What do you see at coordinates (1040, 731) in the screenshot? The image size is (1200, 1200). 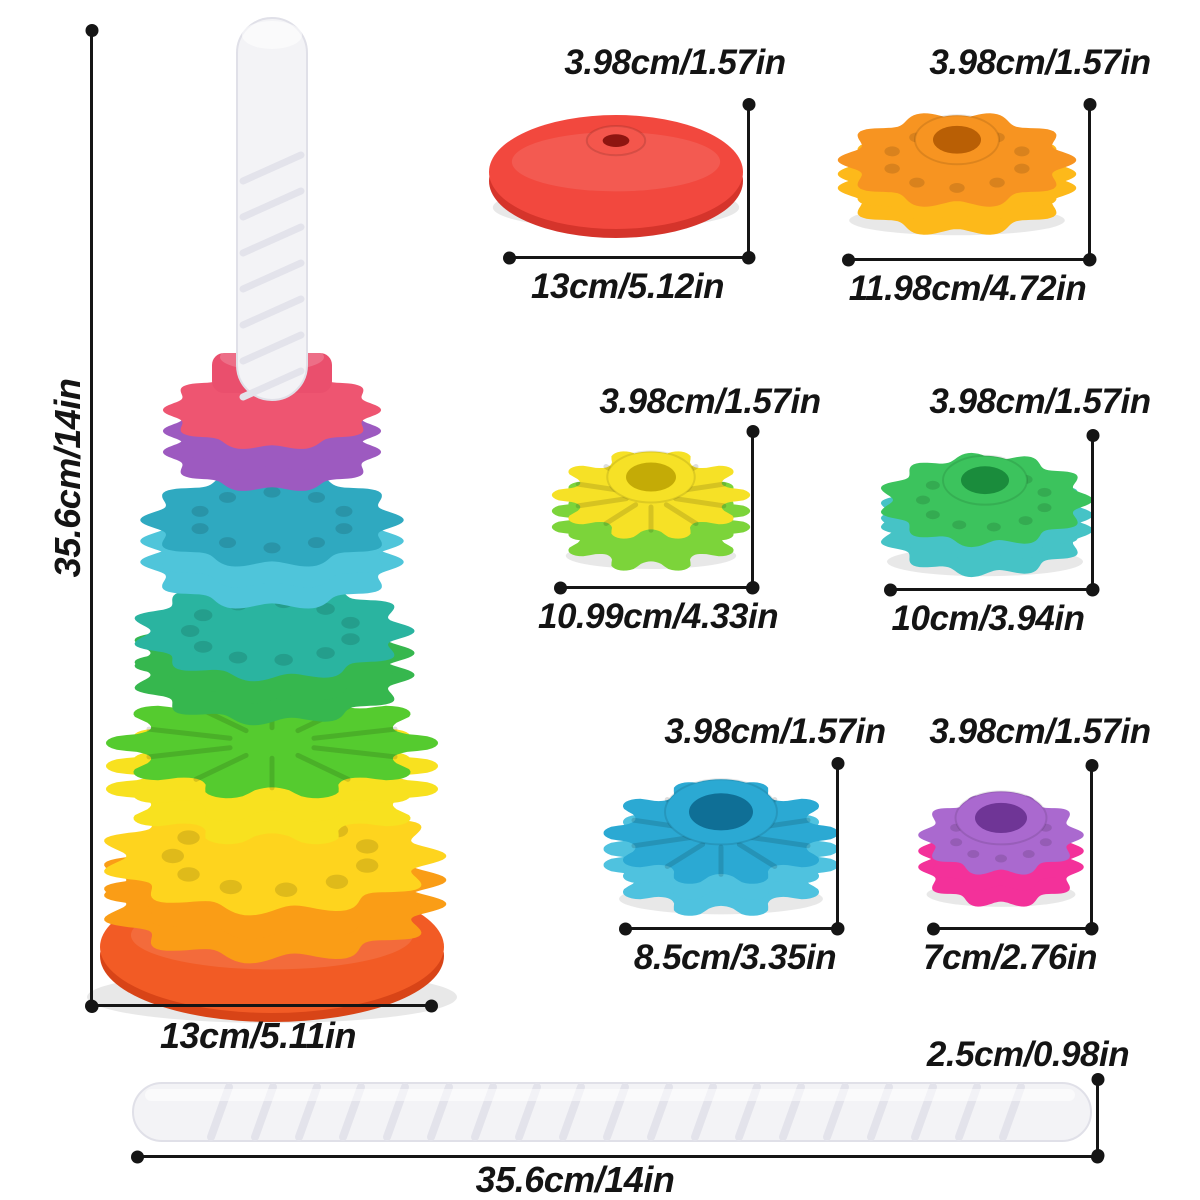 I see `purple-pink-gear-height-label: 3.98cm/1.57in` at bounding box center [1040, 731].